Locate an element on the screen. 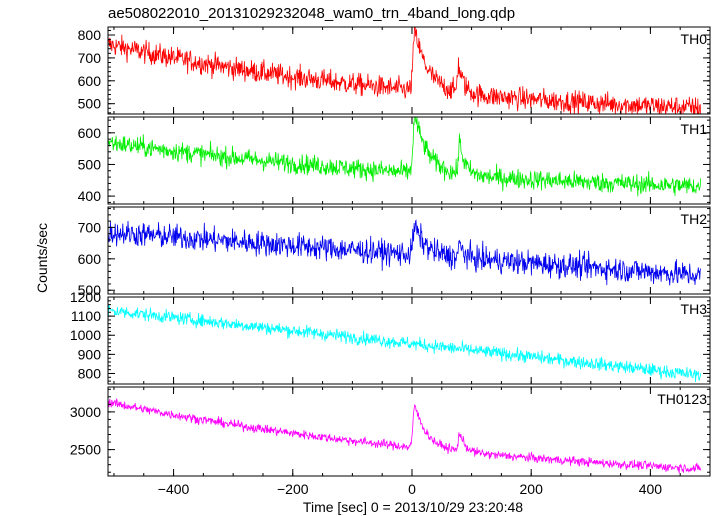 Image resolution: width=717 pixels, height=516 pixels. panel-label-th3: TH3 is located at coordinates (694, 309).